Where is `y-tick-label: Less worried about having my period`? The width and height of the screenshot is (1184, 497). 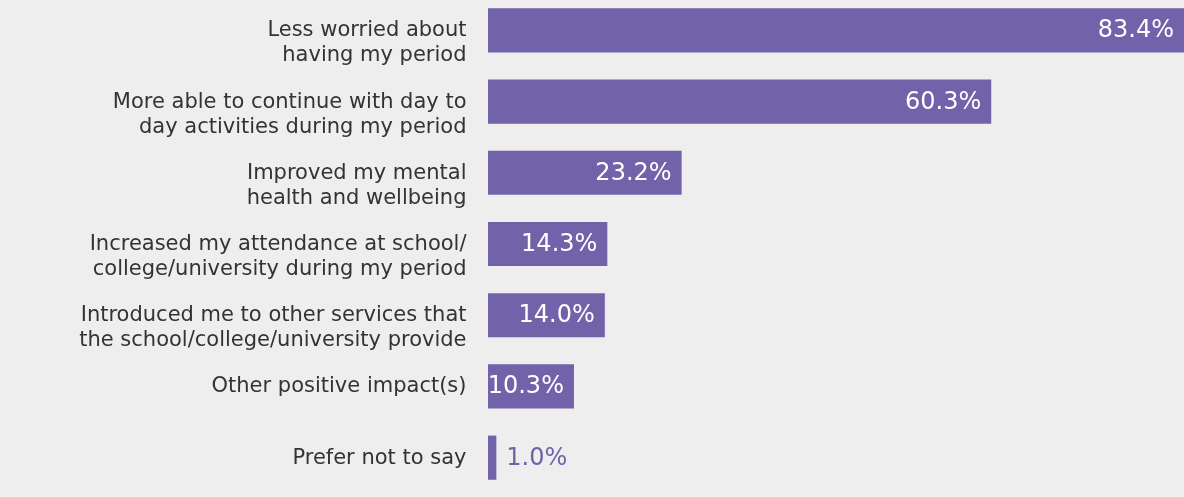 y-tick-label: Less worried about having my period is located at coordinates (367, 42).